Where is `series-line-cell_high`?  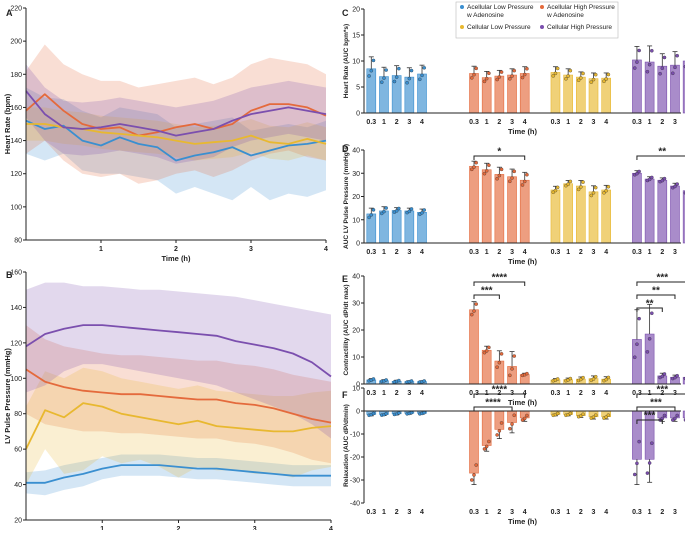
series-line-cell_high is located at coordinates (178, 351).